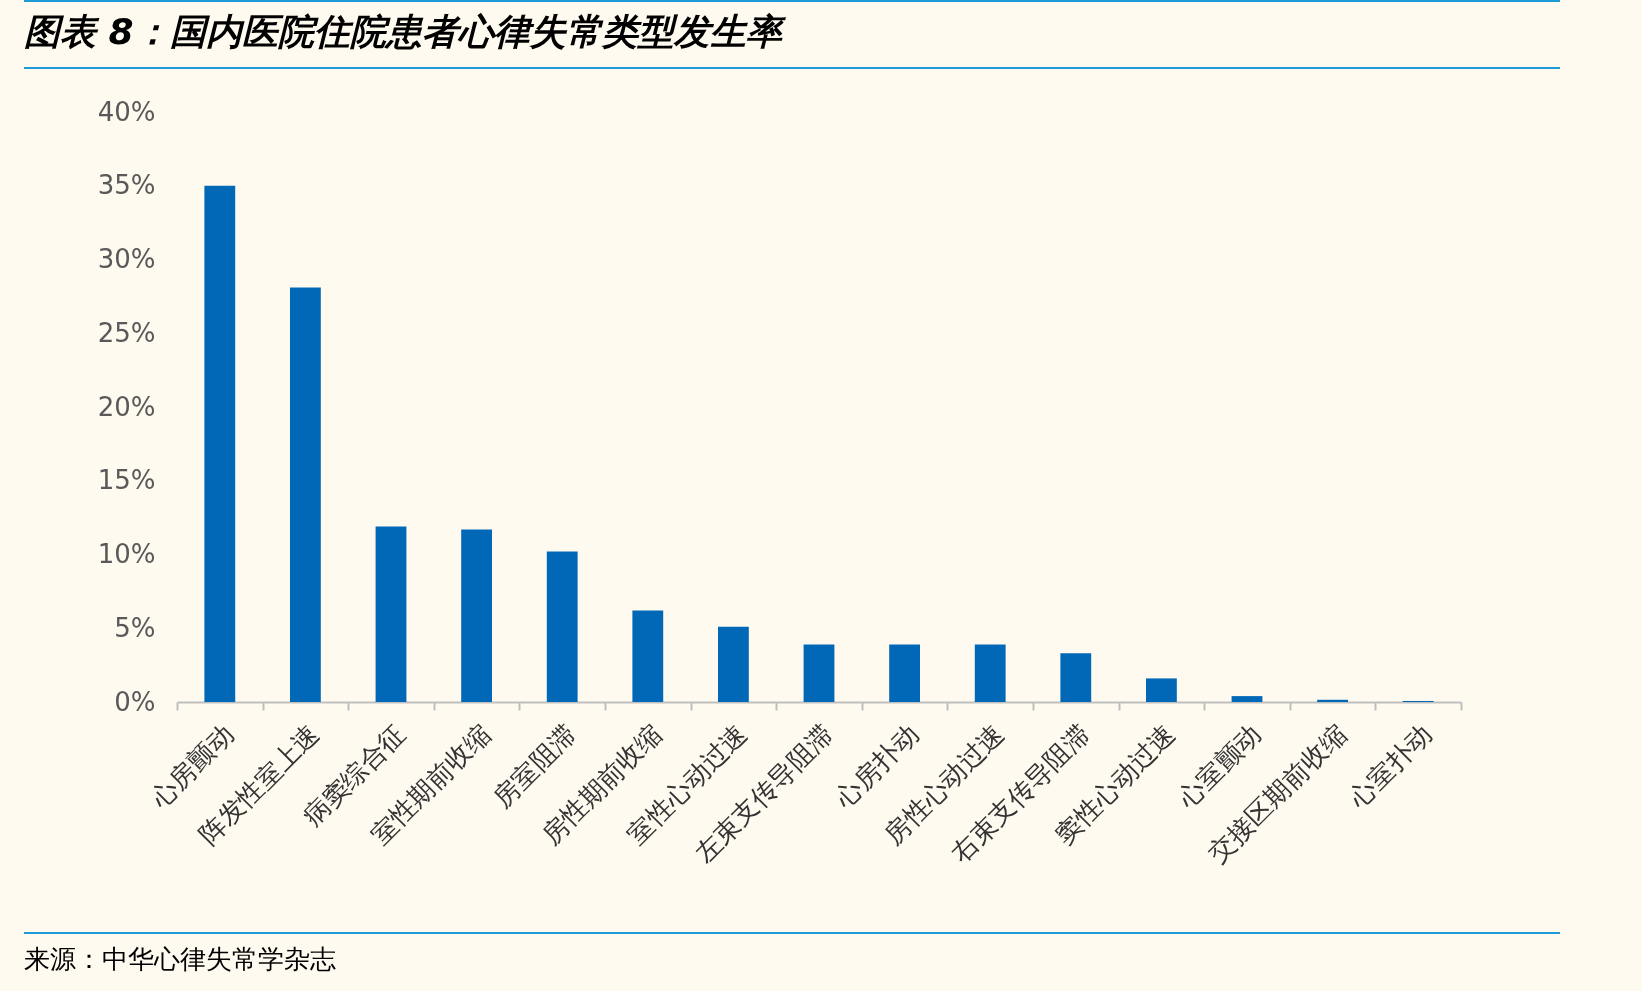 This screenshot has height=991, width=1642. What do you see at coordinates (126, 480) in the screenshot?
I see `y-tick-label: 15%` at bounding box center [126, 480].